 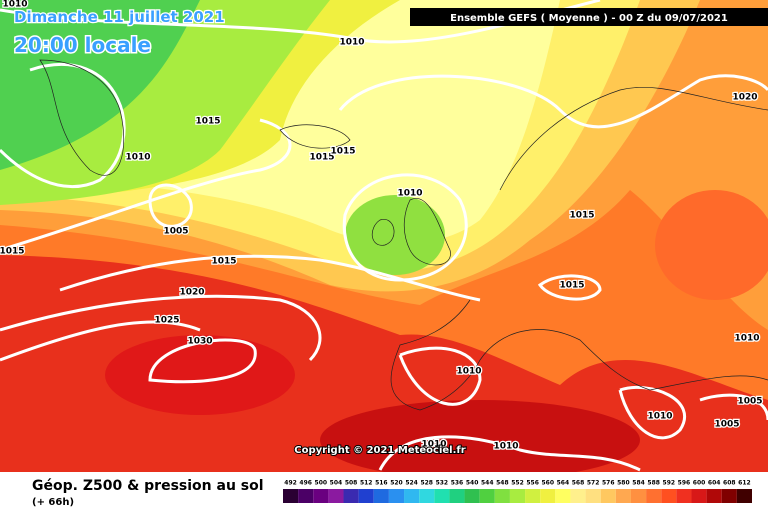 I want to click on legend-subtitle: (+ 66h), so click(x=53, y=502).